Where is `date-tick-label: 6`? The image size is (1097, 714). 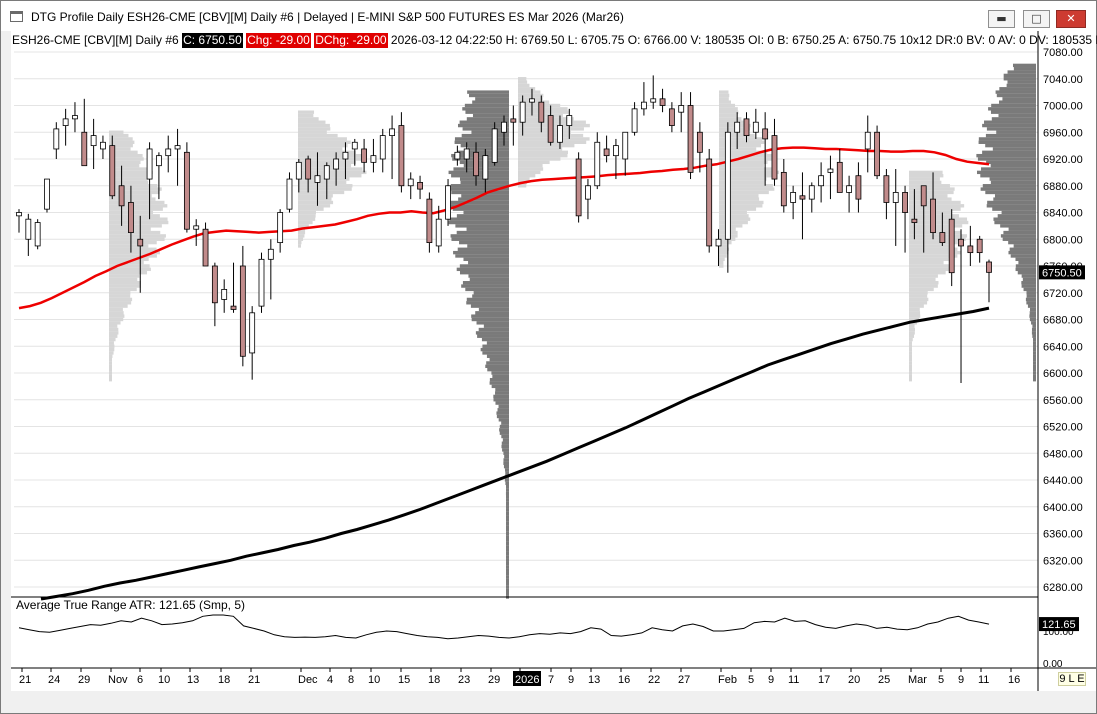
date-tick-label: 6 is located at coordinates (140, 680).